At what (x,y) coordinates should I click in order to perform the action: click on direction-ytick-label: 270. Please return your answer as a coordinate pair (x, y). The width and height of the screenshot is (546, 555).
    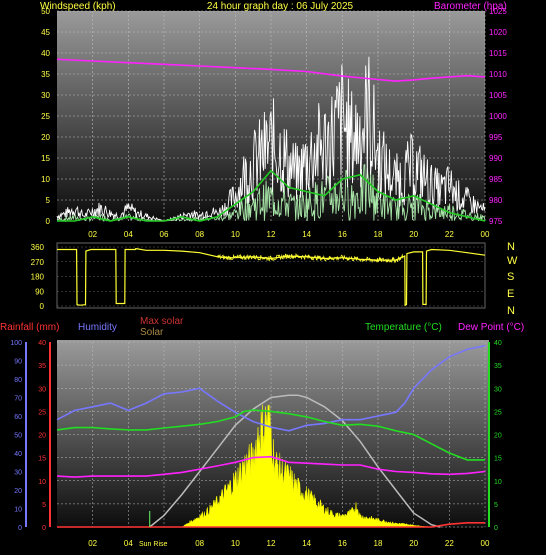
    Looking at the image, I should click on (38, 262).